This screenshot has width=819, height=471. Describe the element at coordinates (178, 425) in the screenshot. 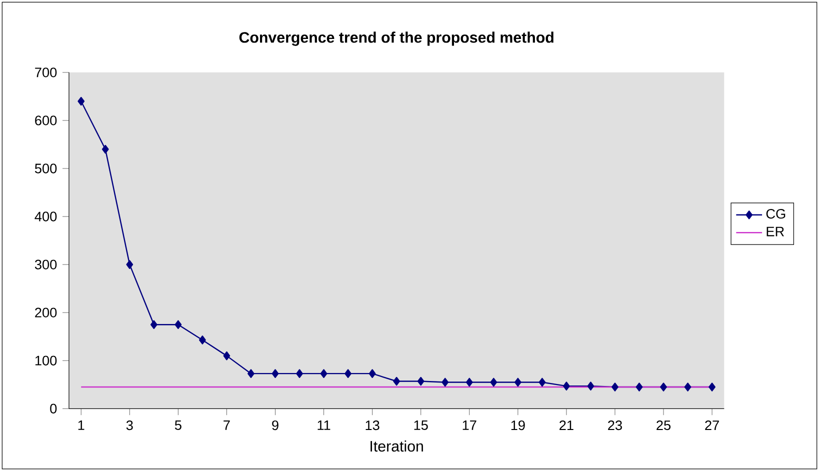

I see `x-tick-label: 5` at that location.